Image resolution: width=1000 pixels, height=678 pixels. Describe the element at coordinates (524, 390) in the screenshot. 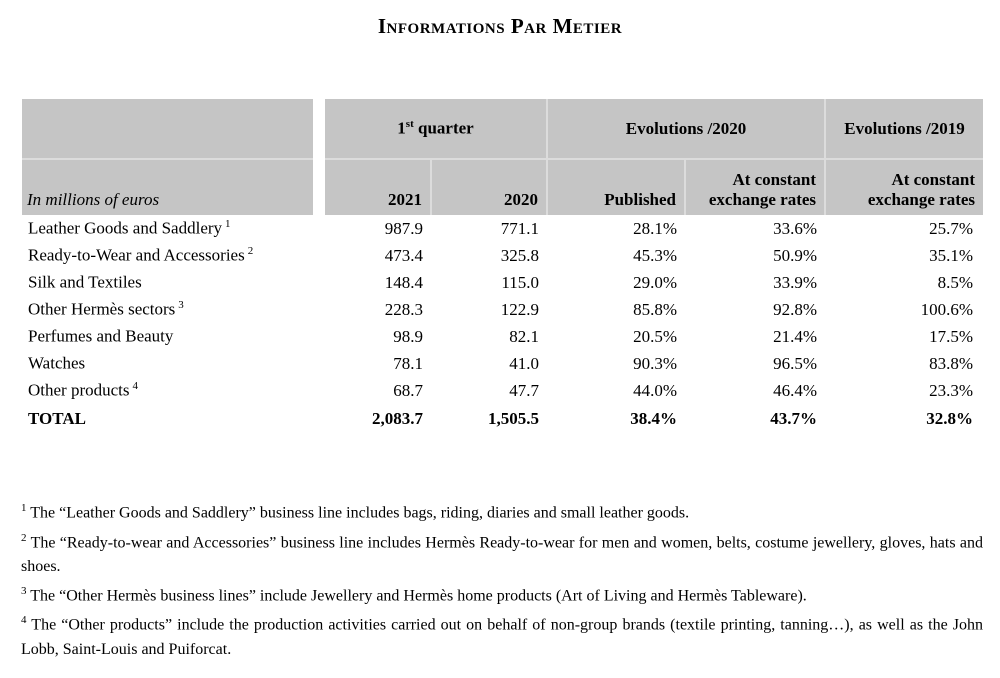

I see `cell-2020: 47.7` at that location.